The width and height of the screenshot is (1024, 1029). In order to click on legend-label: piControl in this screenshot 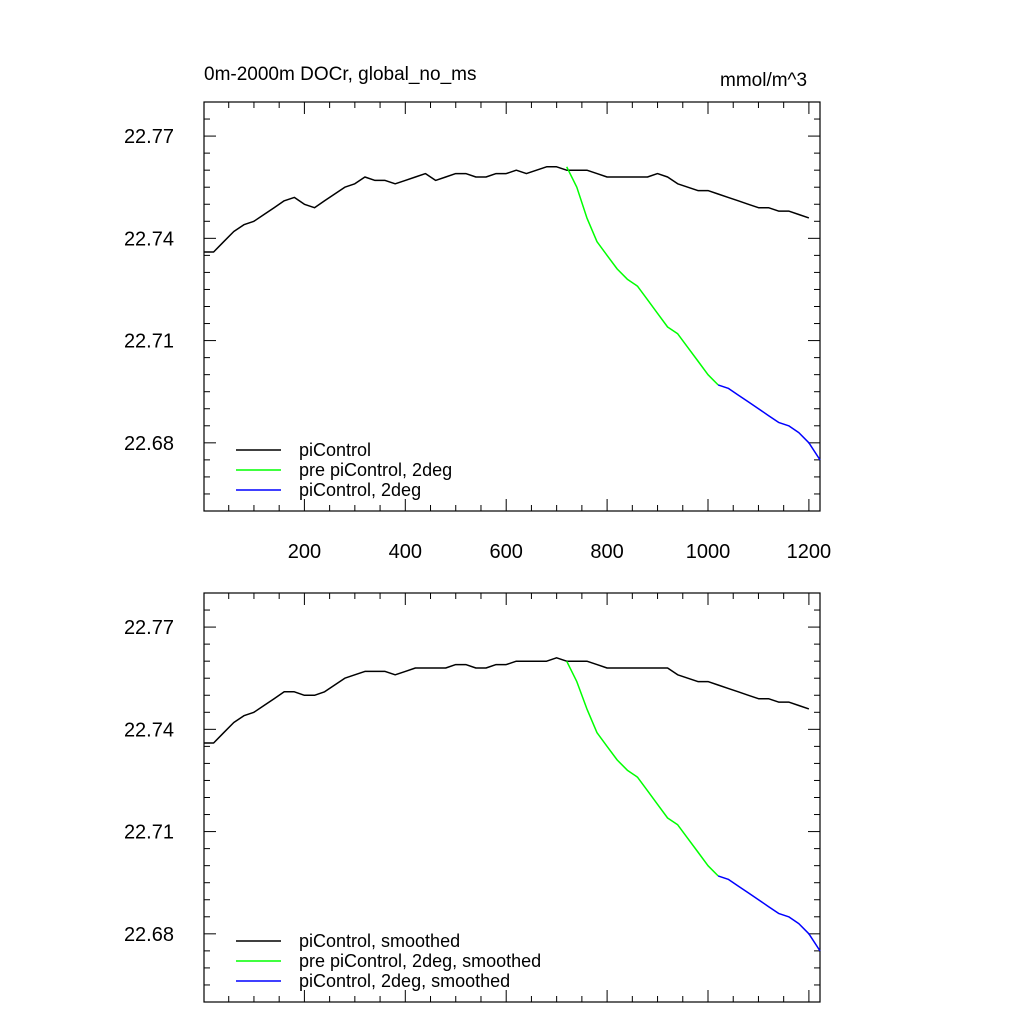, I will do `click(335, 450)`.